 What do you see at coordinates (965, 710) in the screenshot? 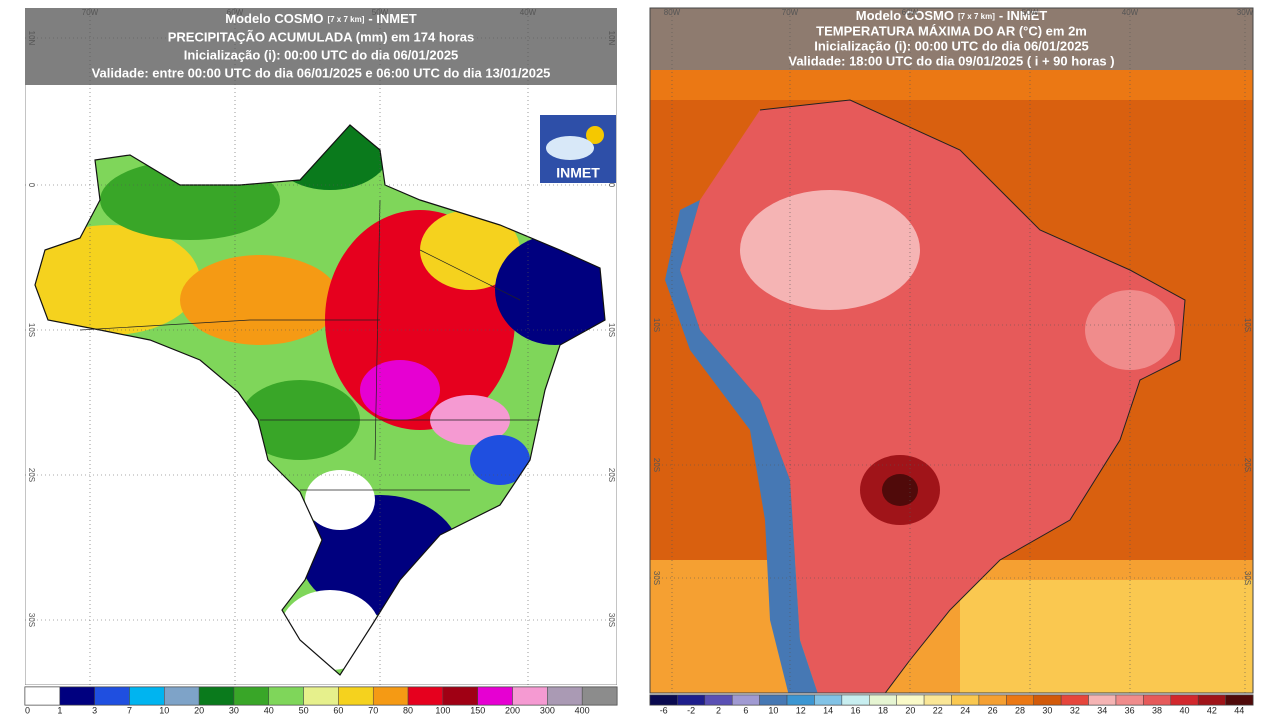
I see `colorbar-label: 24` at bounding box center [965, 710].